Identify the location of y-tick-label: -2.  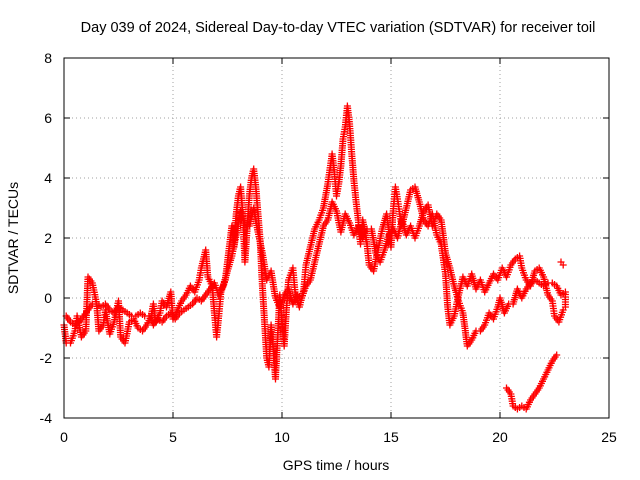
(46, 358).